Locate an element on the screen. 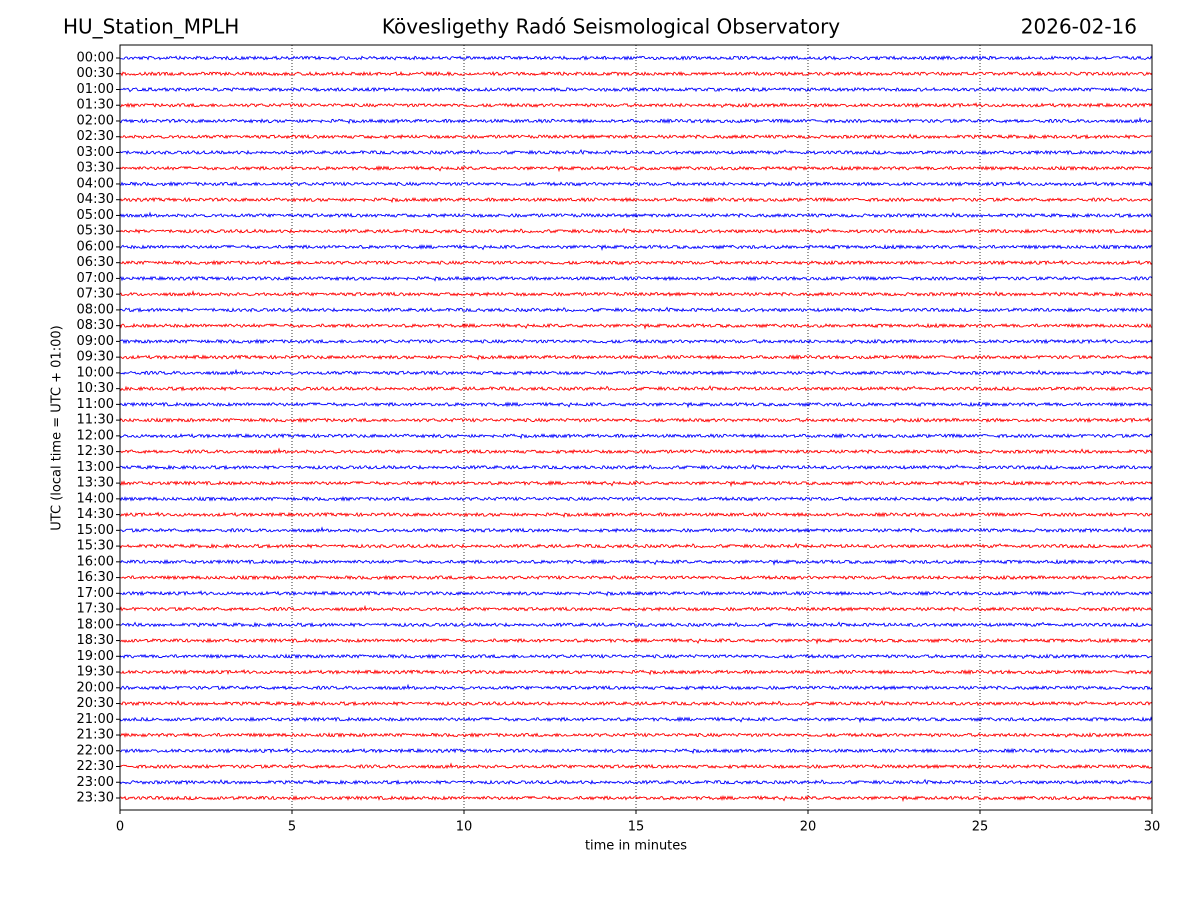 The image size is (1200, 900). y-tick-label: 13:30 is located at coordinates (95, 483).